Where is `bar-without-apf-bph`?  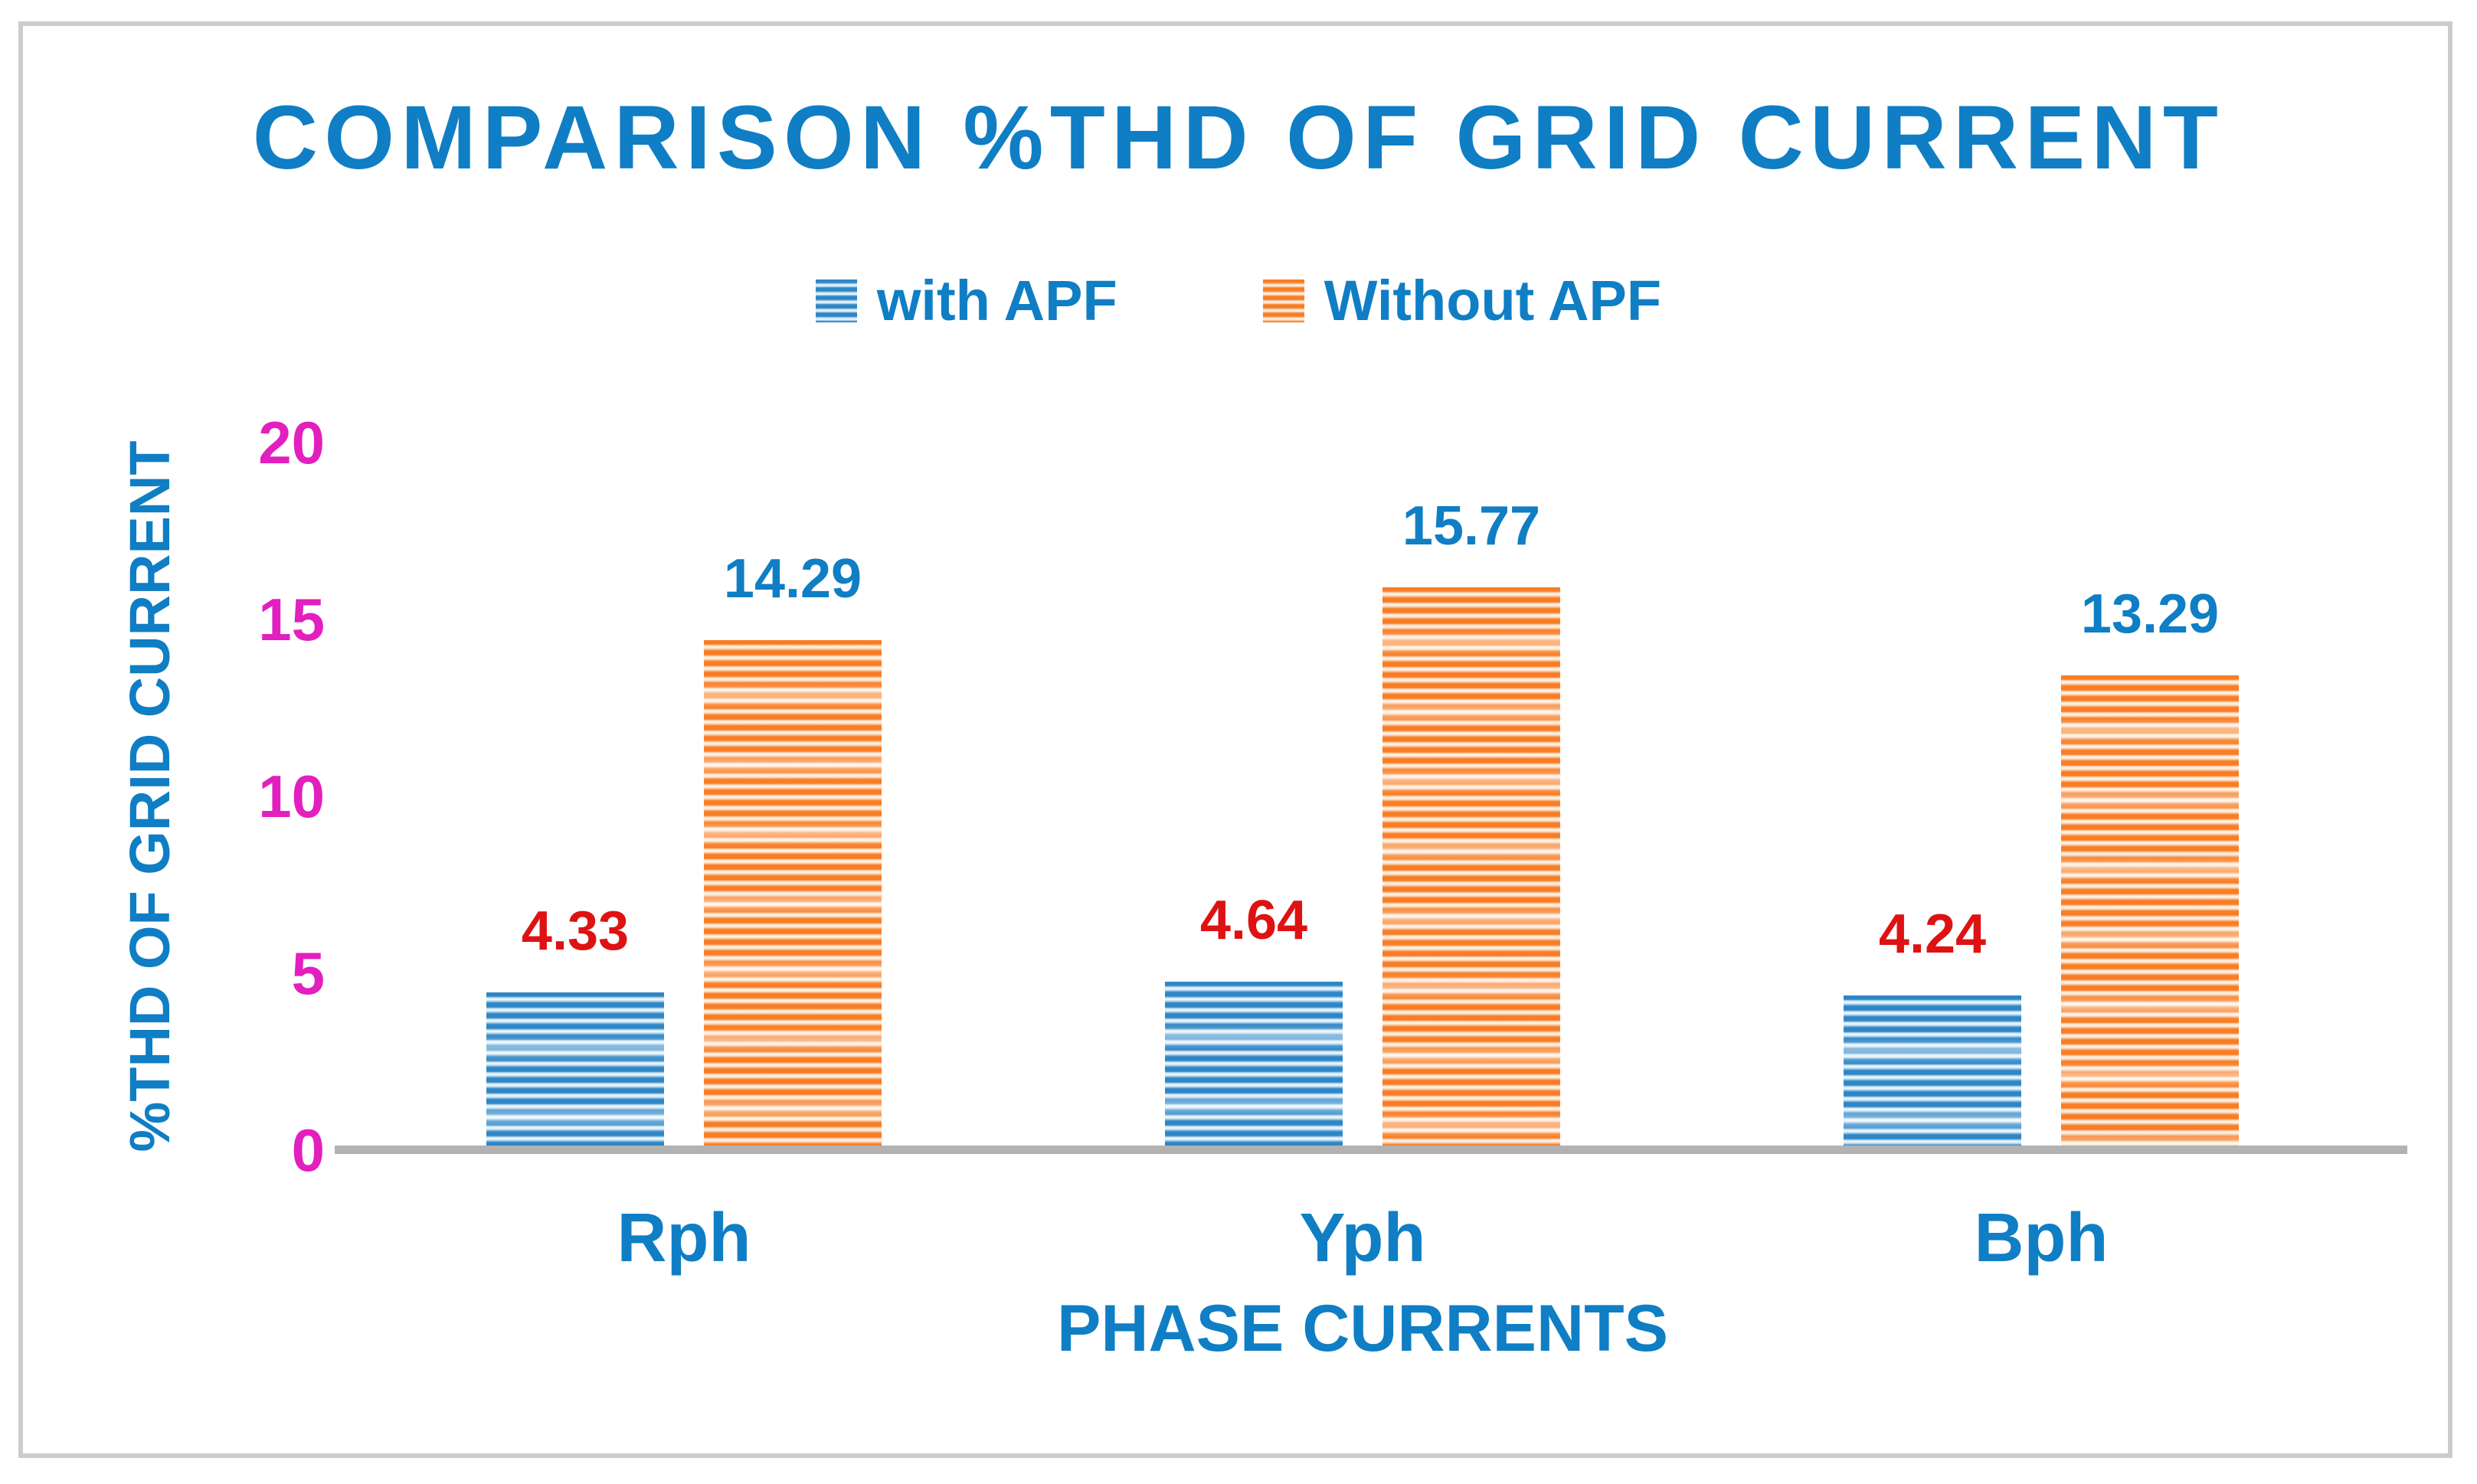 bar-without-apf-bph is located at coordinates (2150, 910).